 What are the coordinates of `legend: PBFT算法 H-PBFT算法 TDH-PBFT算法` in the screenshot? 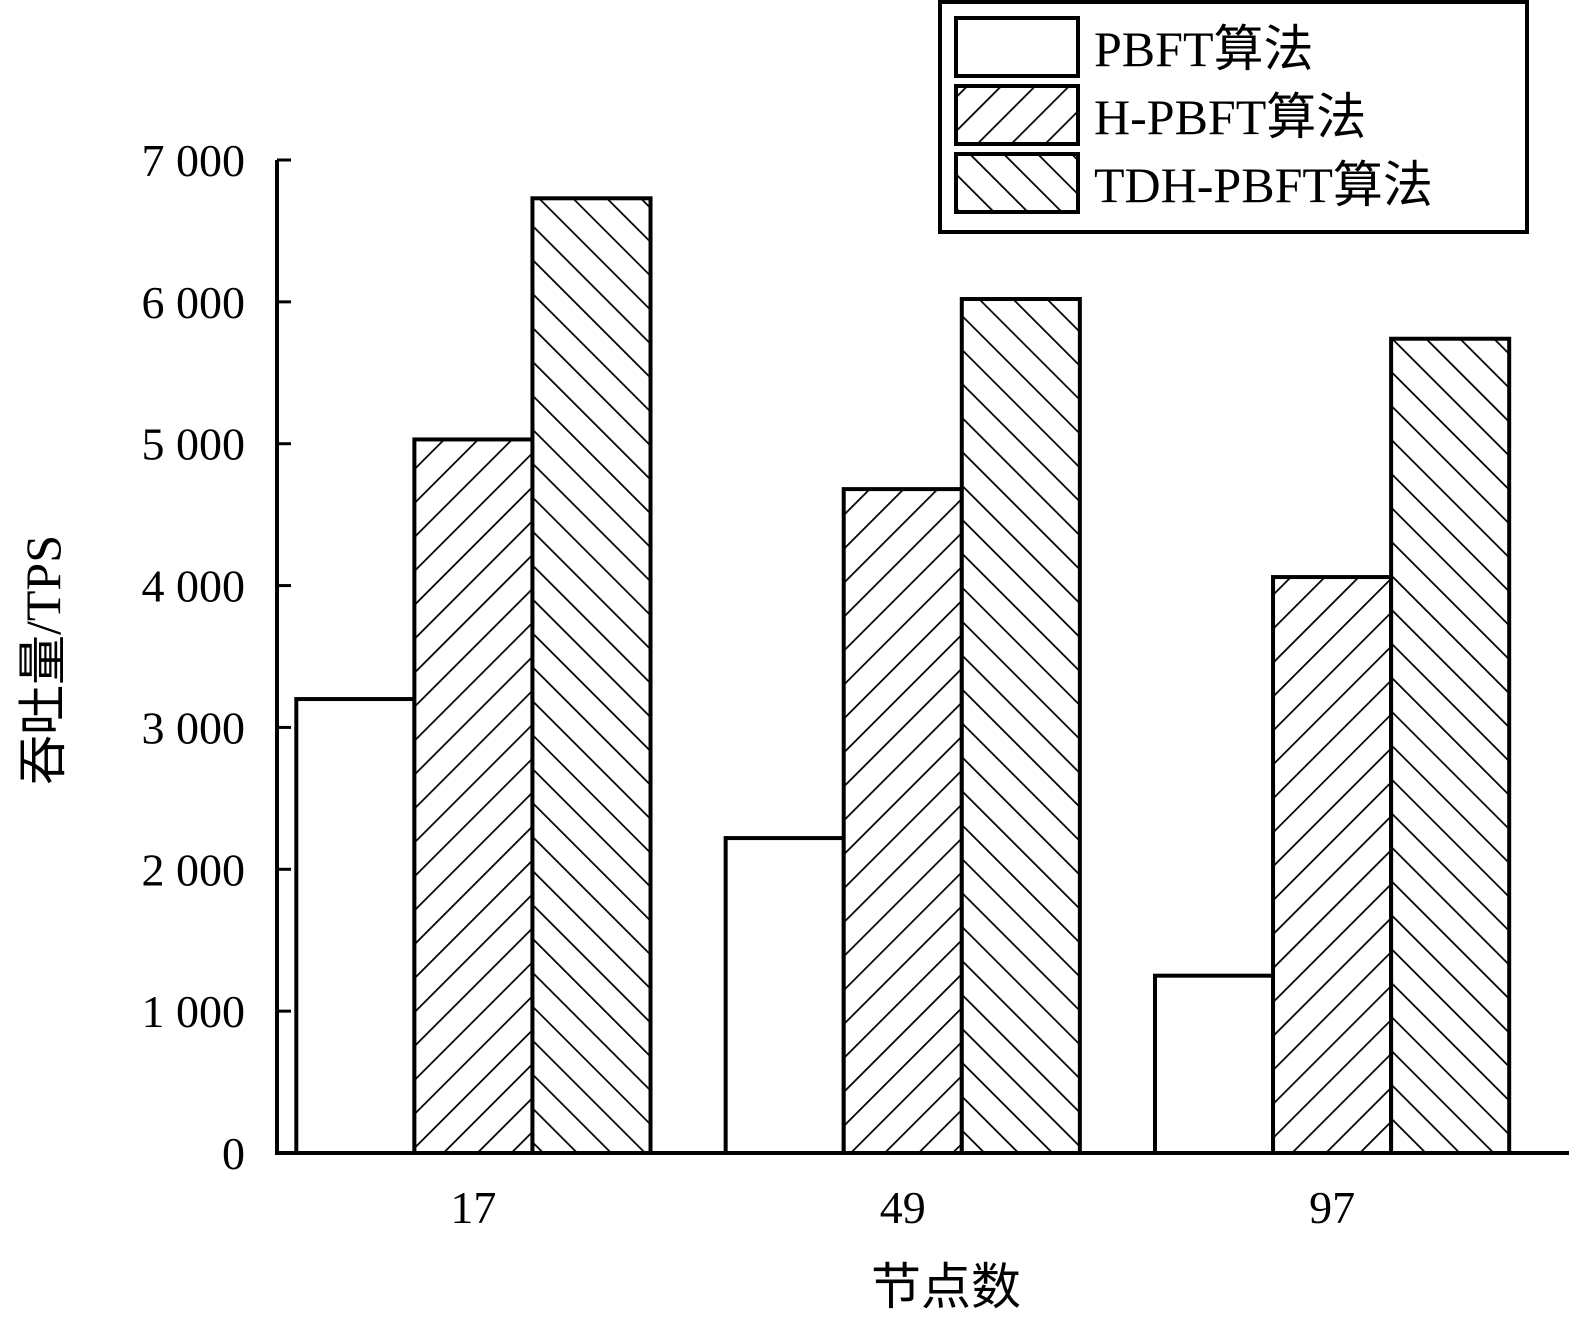 It's located at (1233, 117).